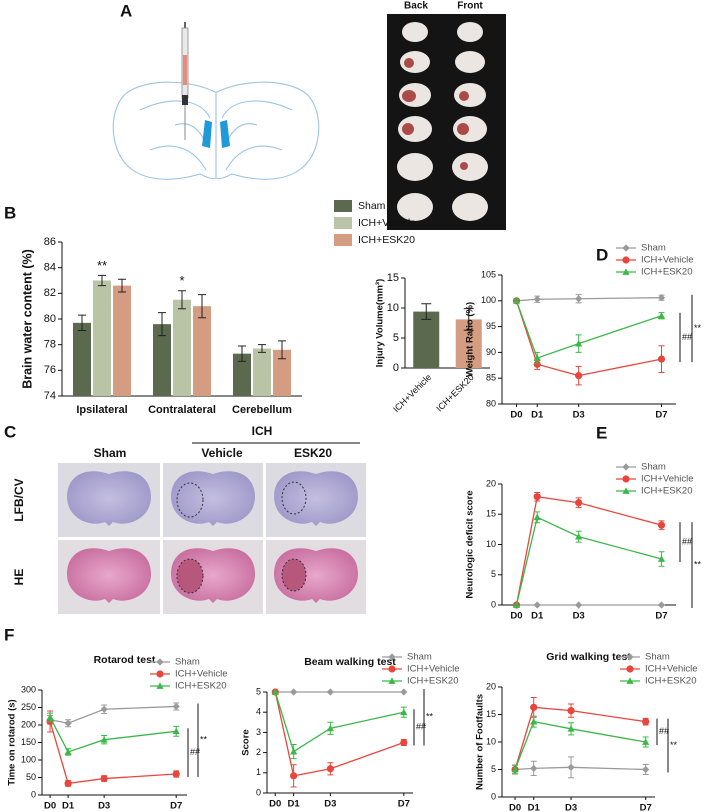 This screenshot has width=709, height=812. Describe the element at coordinates (162, 324) in the screenshot. I see `error-bar` at that location.